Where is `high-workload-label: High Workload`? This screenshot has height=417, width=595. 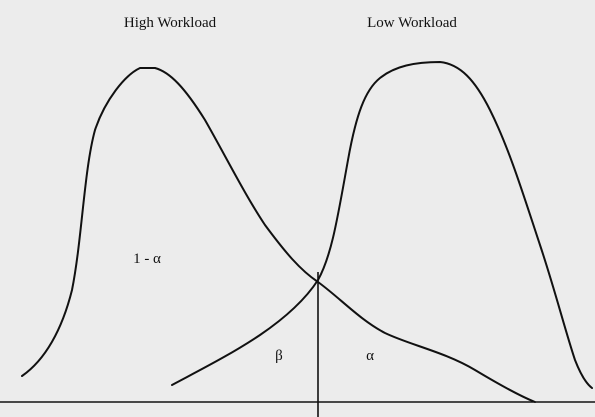
high-workload-label: High Workload is located at coordinates (170, 23).